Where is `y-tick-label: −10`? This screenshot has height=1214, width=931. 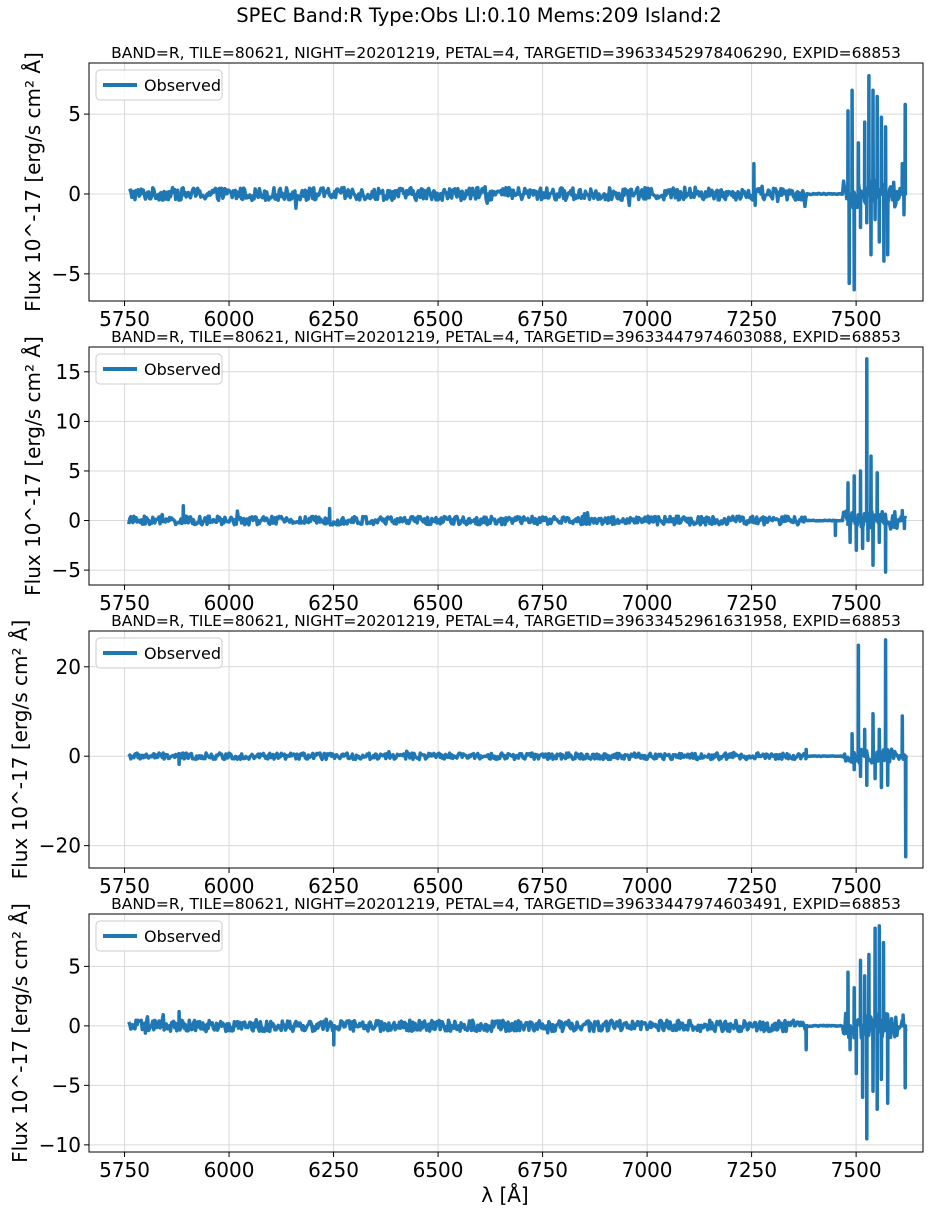
y-tick-label: −10 is located at coordinates (60, 1145).